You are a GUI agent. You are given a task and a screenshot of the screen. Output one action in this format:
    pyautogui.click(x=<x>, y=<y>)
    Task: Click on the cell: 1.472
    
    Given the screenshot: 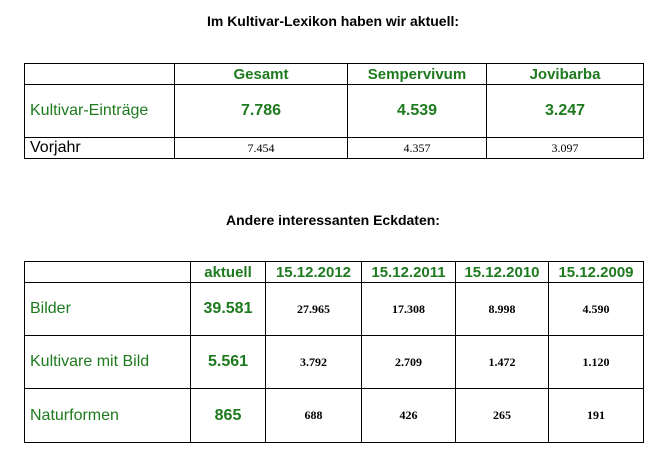 What is the action you would take?
    pyautogui.click(x=502, y=362)
    